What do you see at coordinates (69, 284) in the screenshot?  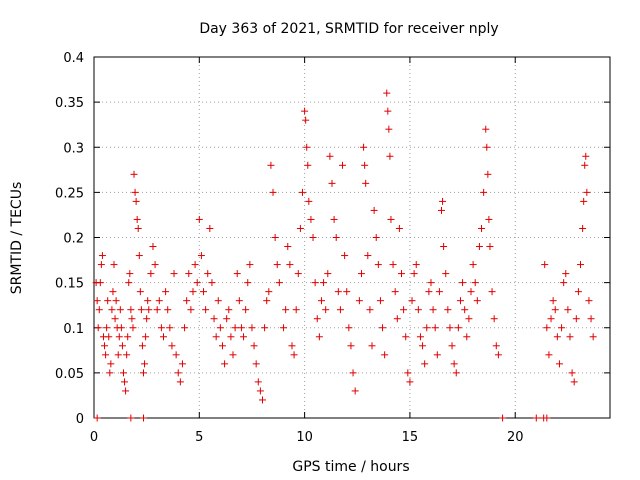 I see `y-tick-label: 0.15` at bounding box center [69, 284].